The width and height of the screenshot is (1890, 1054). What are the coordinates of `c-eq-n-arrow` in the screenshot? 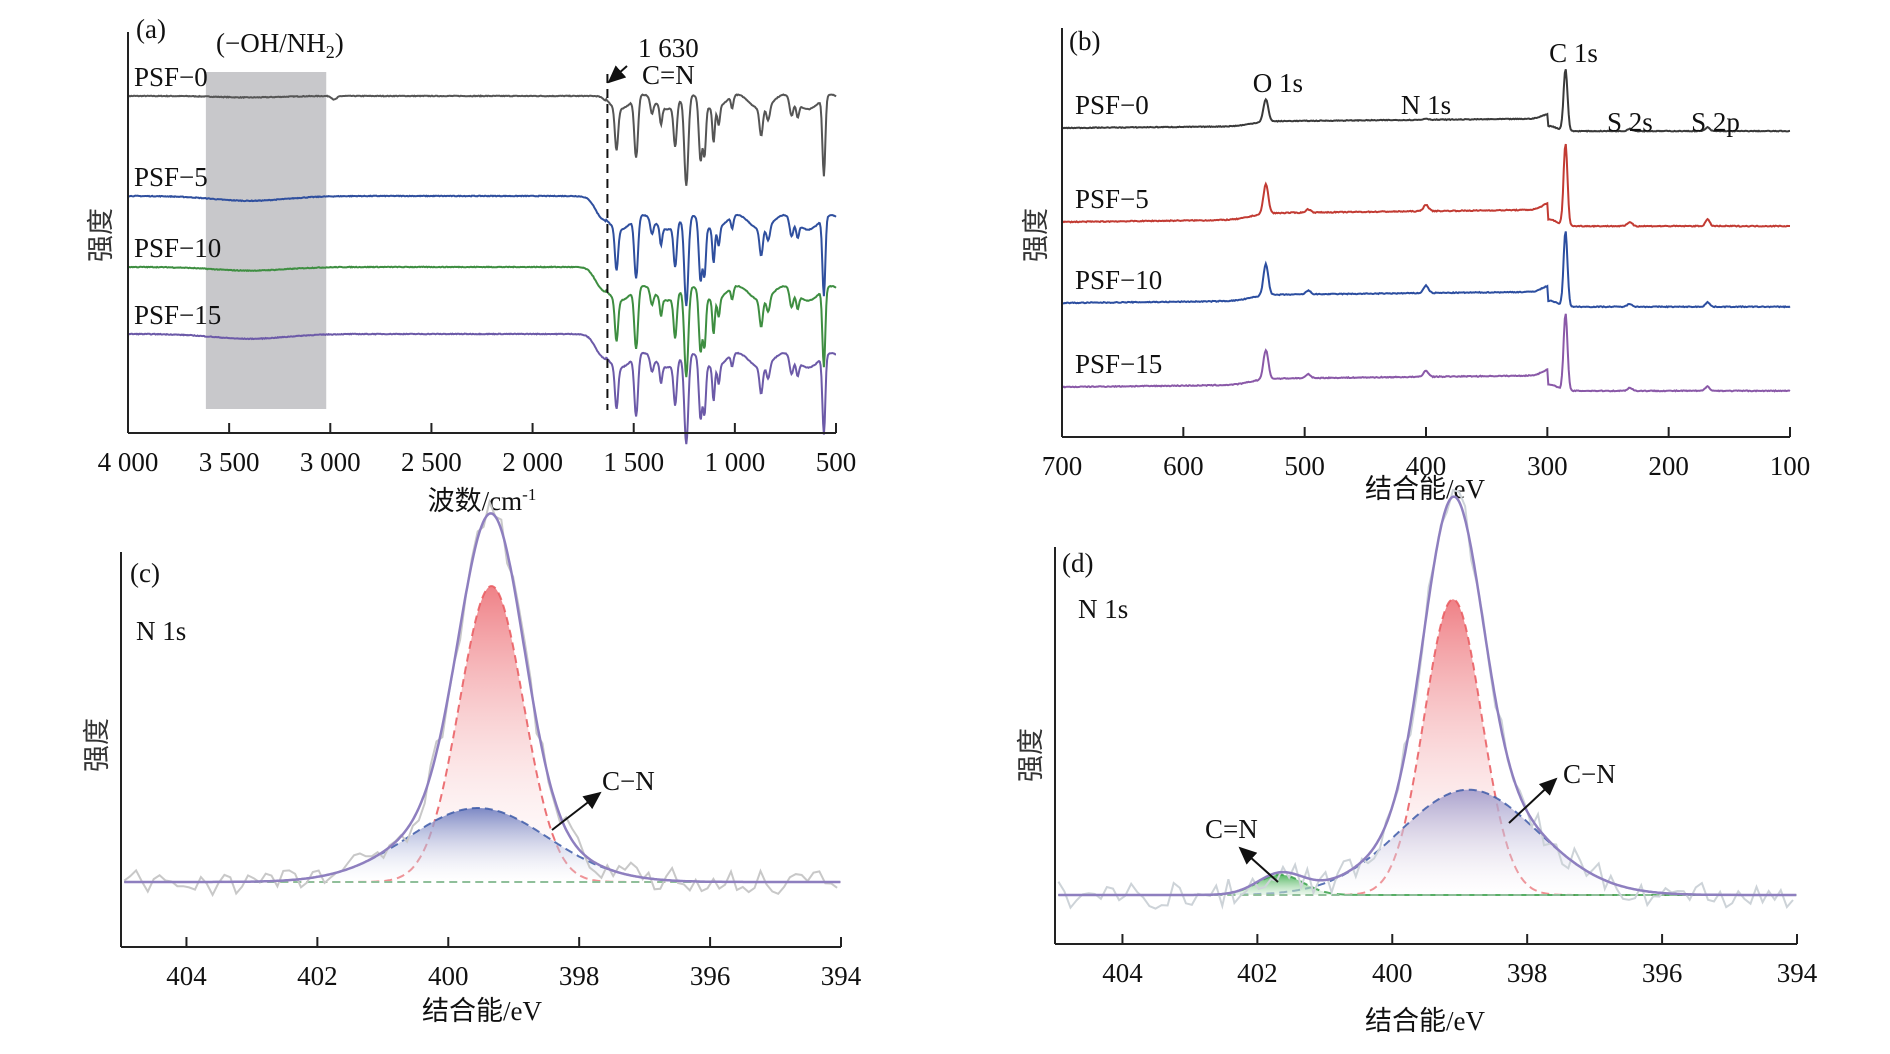 It's located at (1258, 864).